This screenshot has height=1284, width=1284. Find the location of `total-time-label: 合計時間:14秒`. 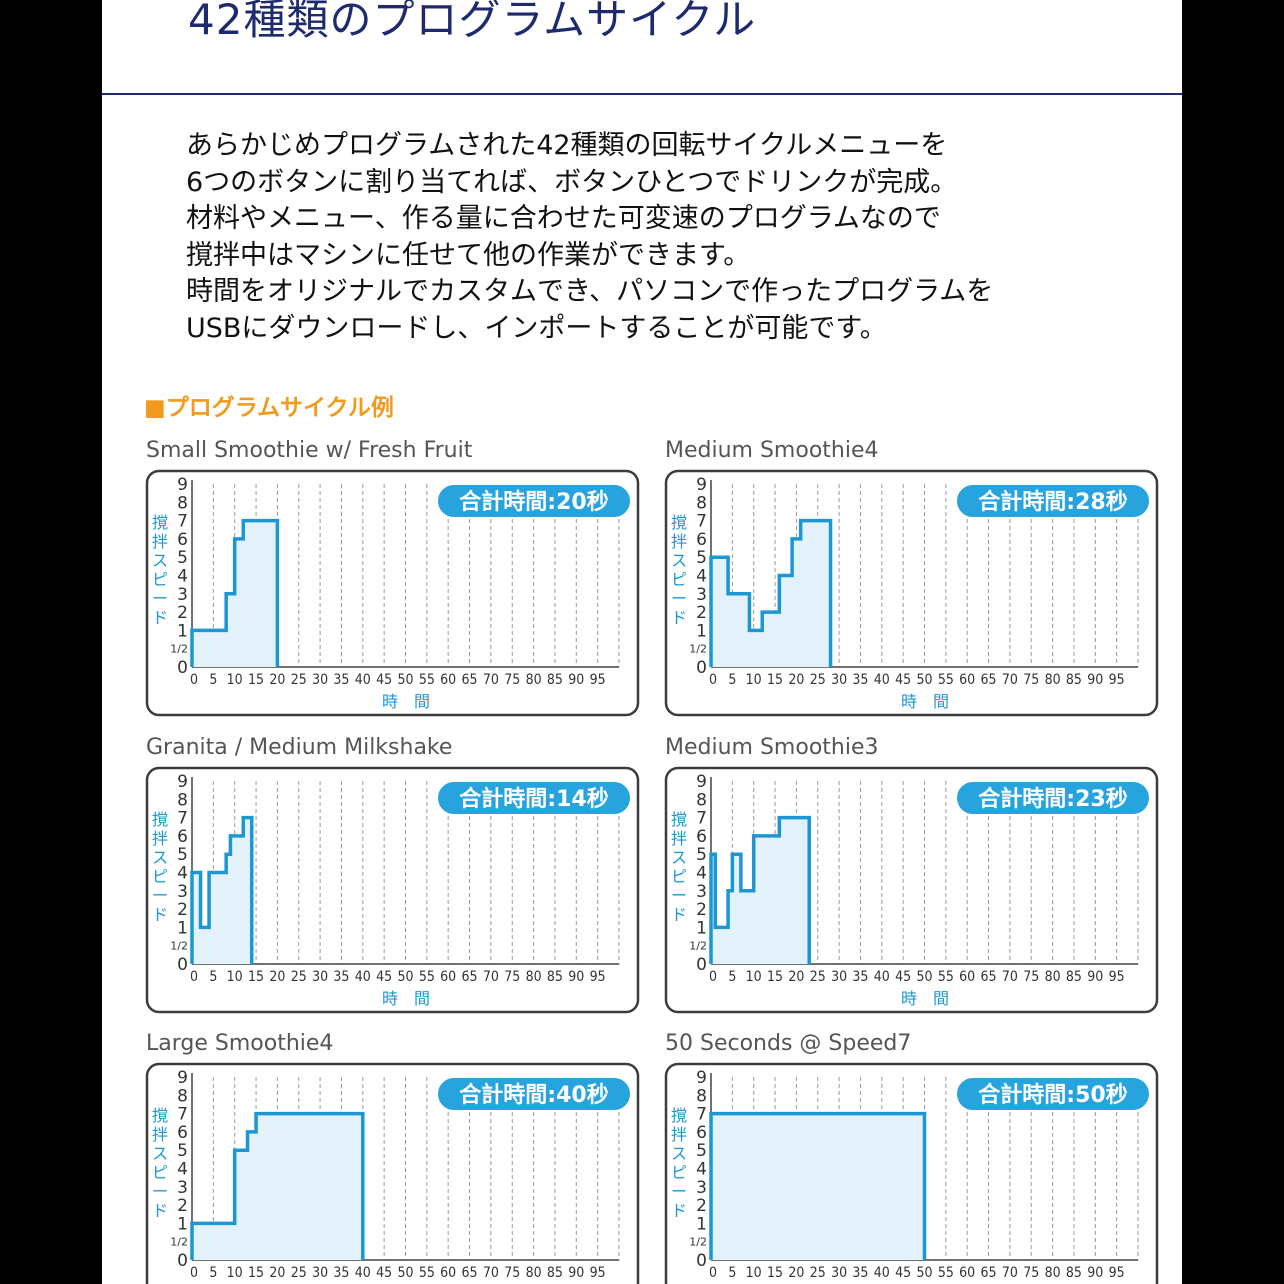

total-time-label: 合計時間:14秒 is located at coordinates (533, 799).